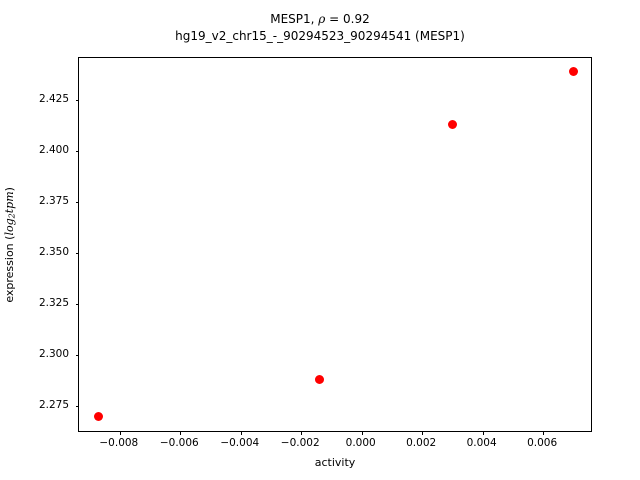 This screenshot has width=640, height=480. I want to click on y-axis-label: expression (log2tpm), so click(10, 244).